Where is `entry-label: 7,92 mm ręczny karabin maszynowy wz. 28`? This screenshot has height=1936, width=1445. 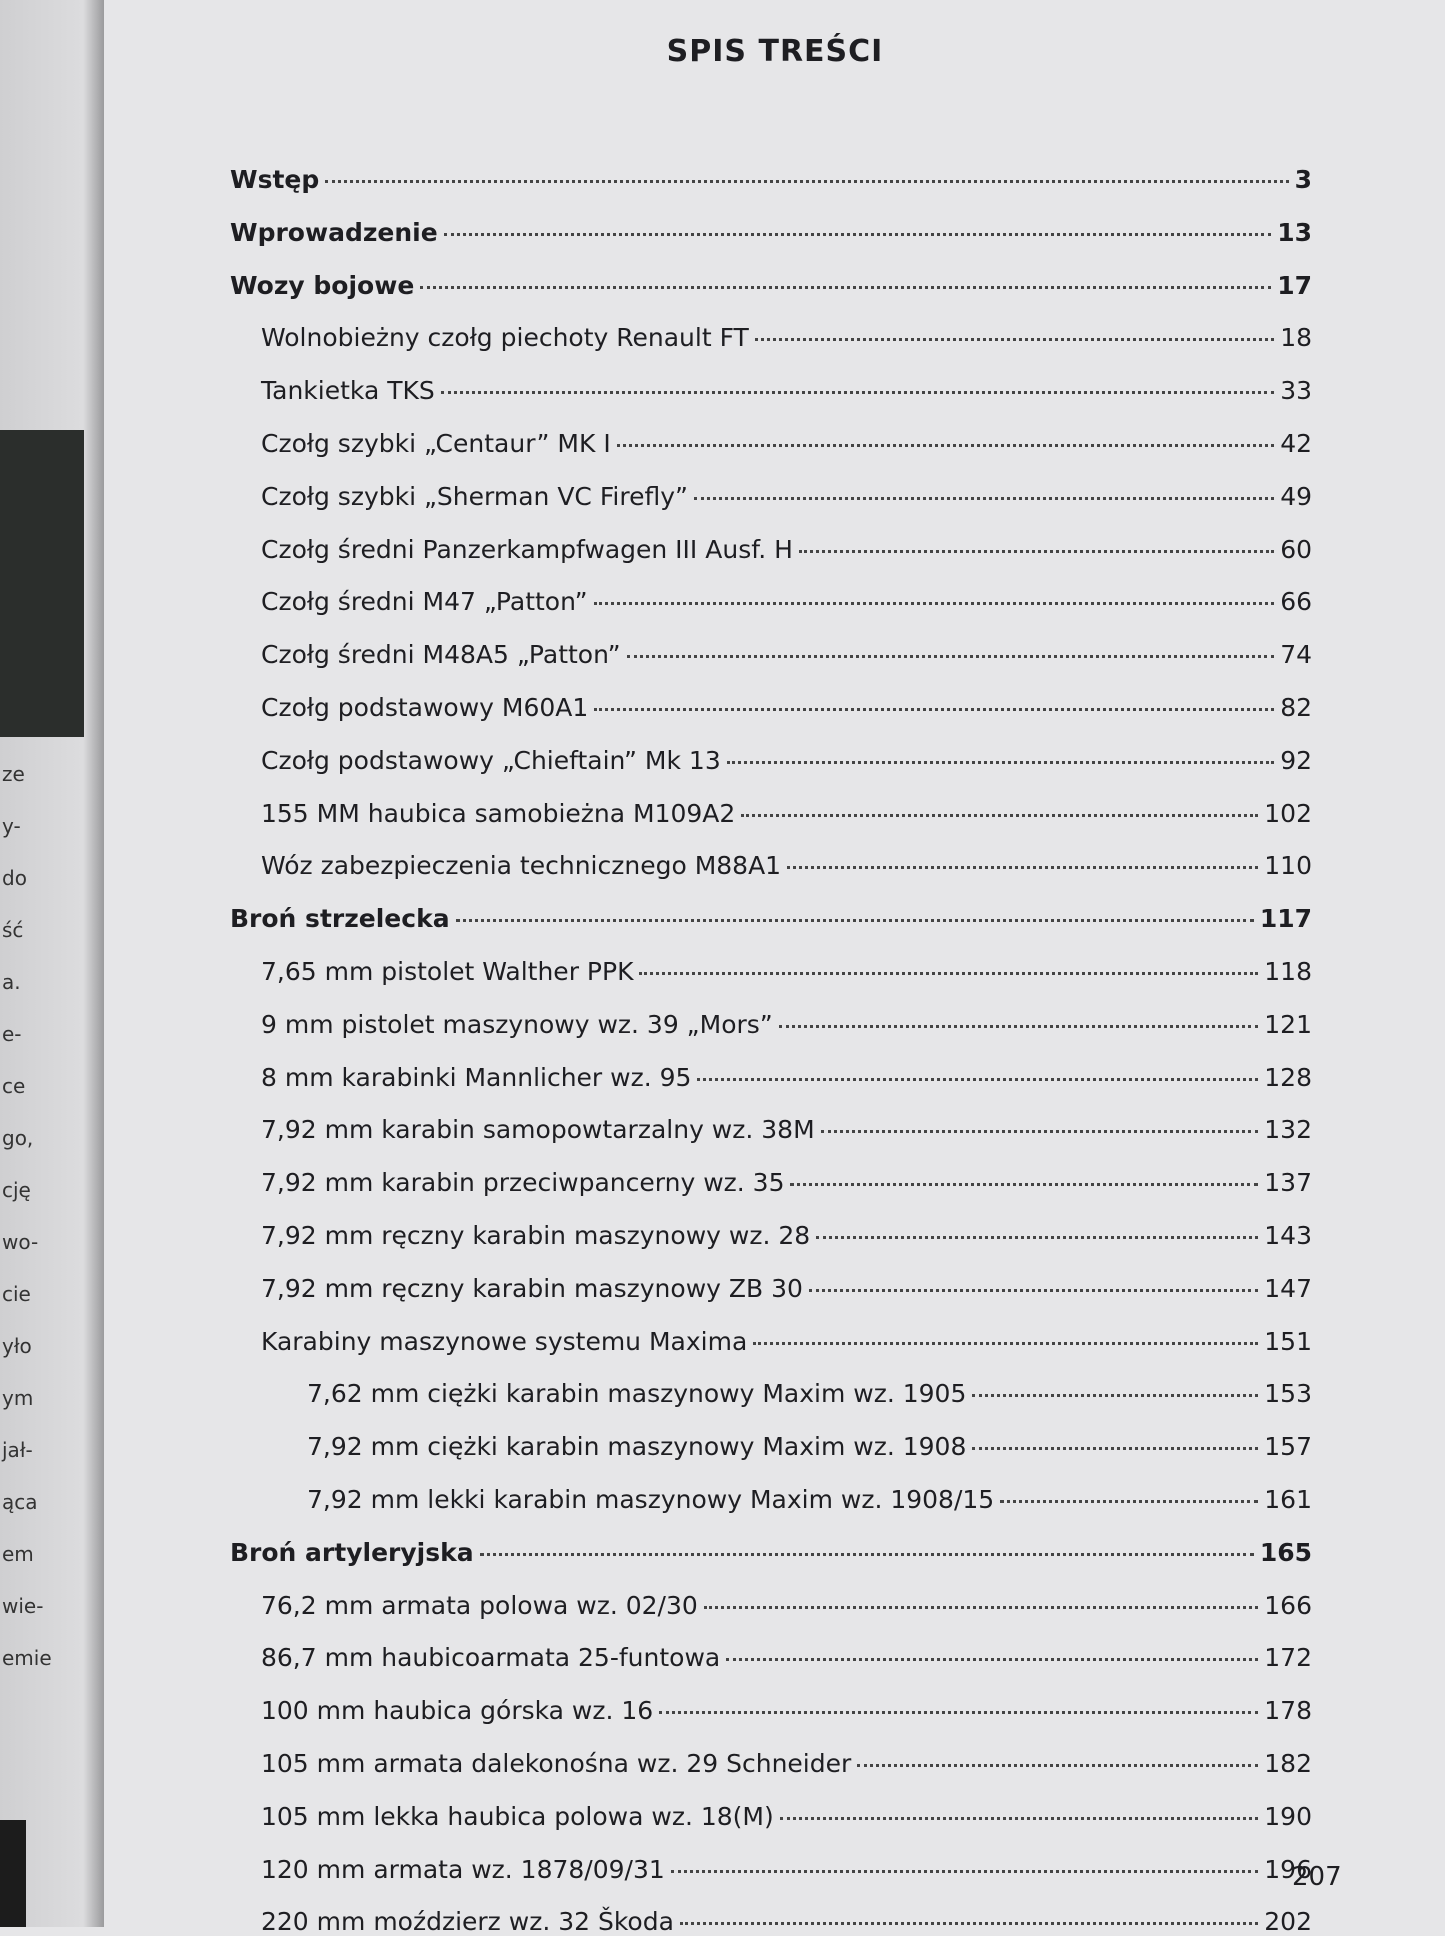 entry-label: 7,92 mm ręczny karabin maszynowy wz. 28 is located at coordinates (536, 1235).